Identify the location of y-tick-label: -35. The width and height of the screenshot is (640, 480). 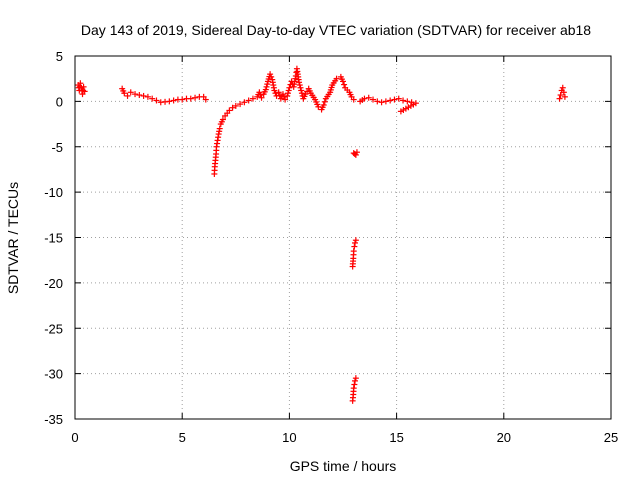
(53, 419).